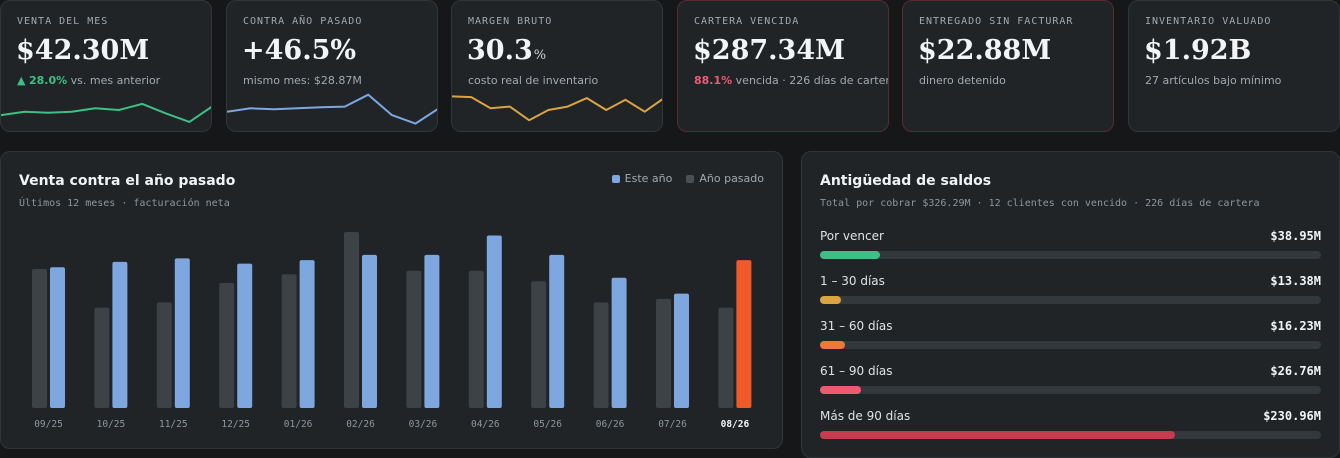 The image size is (1340, 458). I want to click on x-tick-label: 05/26, so click(547, 424).